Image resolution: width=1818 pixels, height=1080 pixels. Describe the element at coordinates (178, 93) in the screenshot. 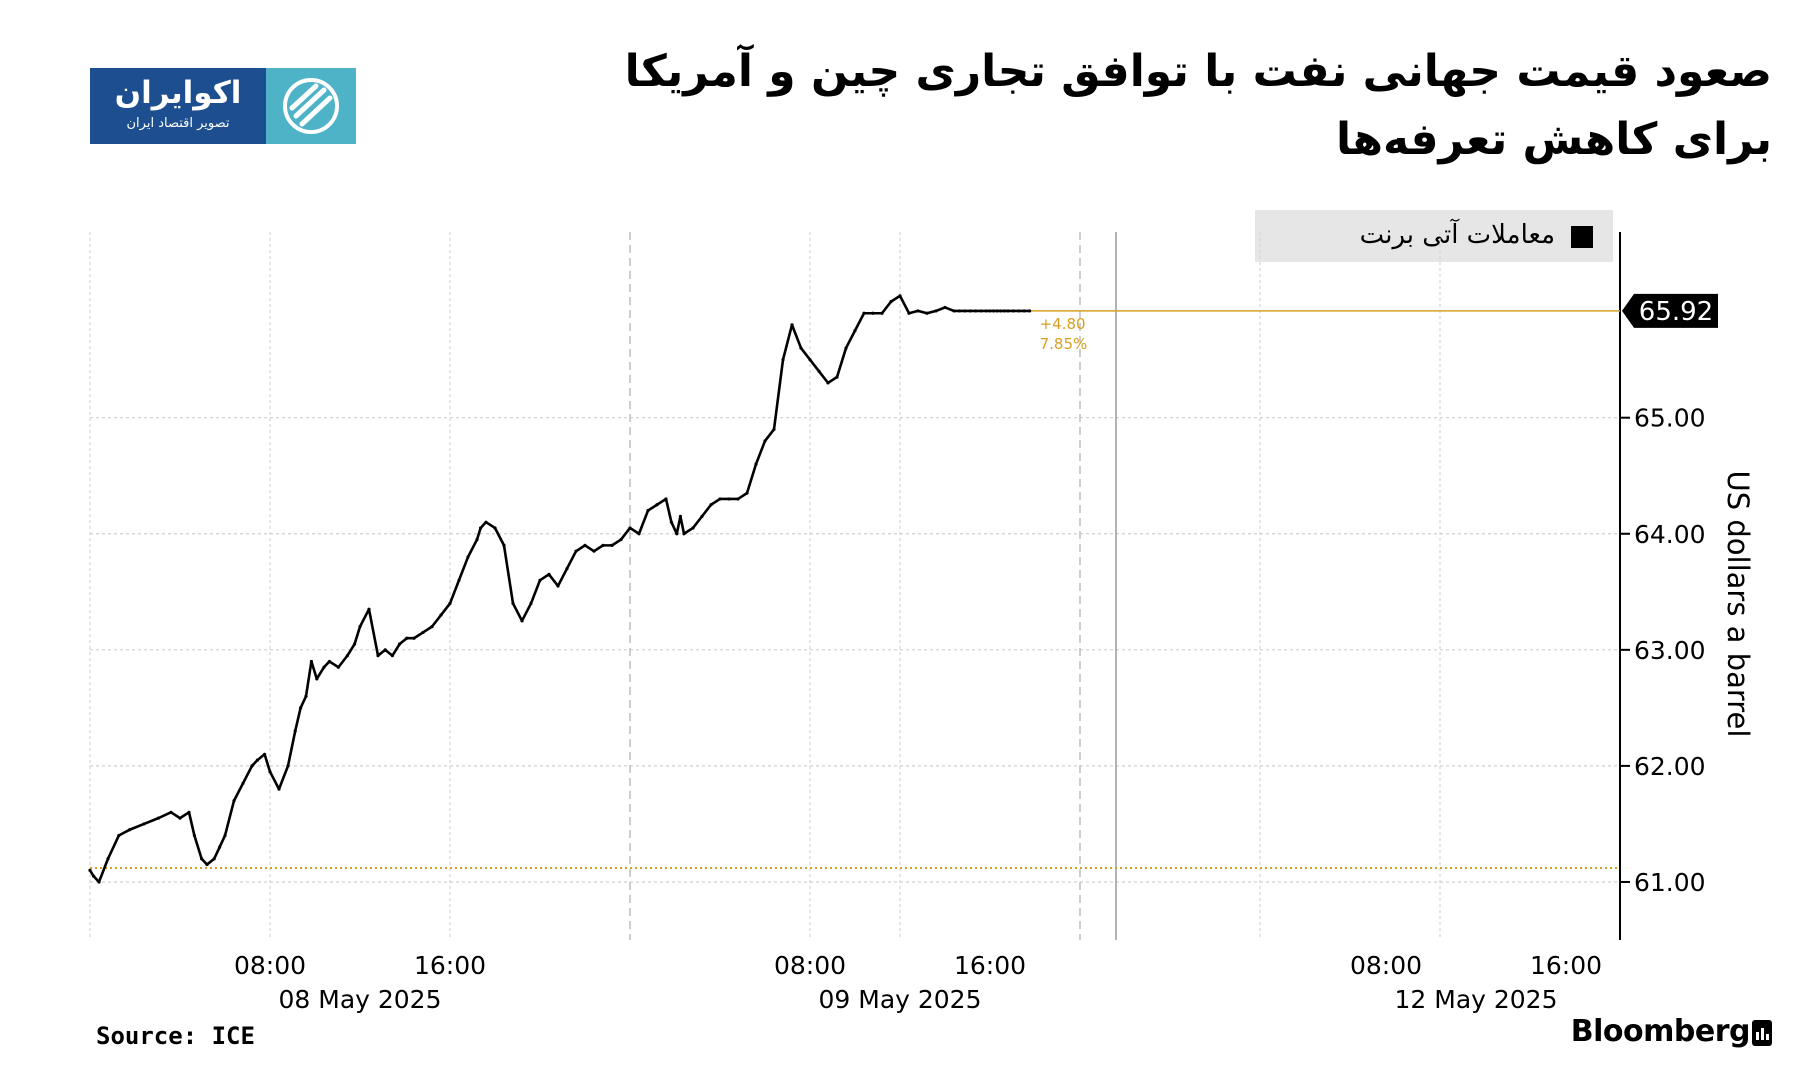

I see `logo-name: اکوایران` at that location.